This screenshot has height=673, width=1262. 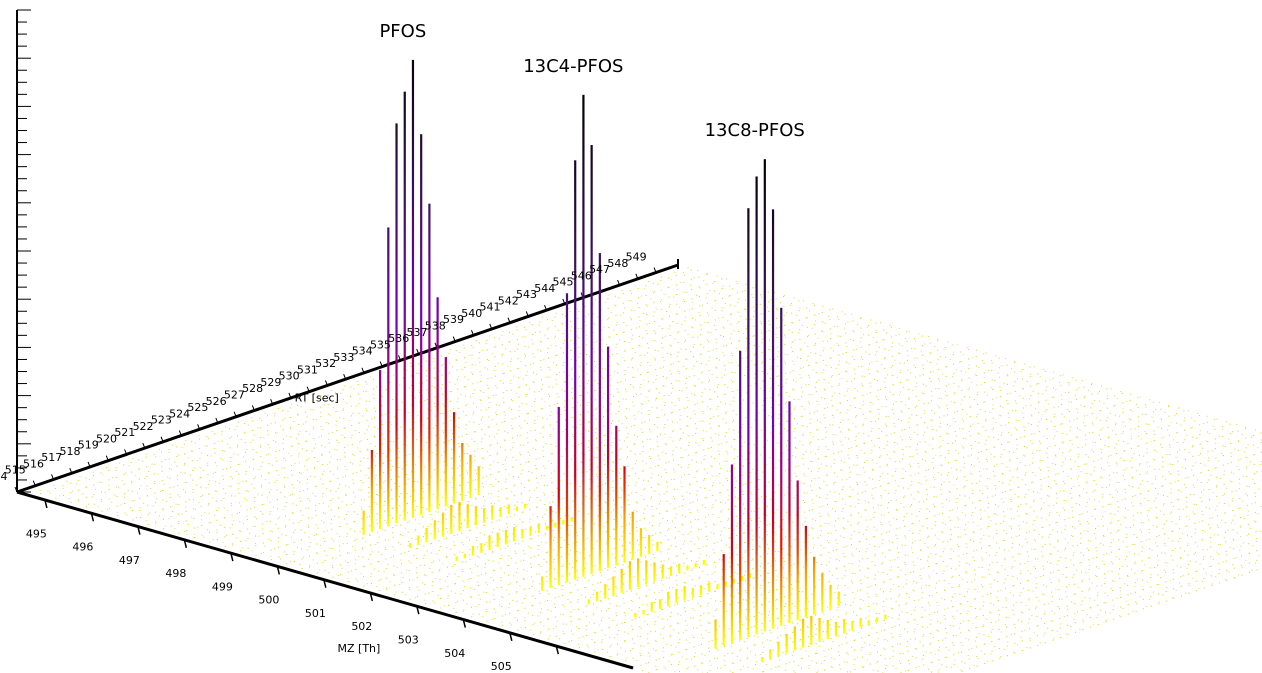 I want to click on x-tick-label: 495, so click(x=36, y=533).